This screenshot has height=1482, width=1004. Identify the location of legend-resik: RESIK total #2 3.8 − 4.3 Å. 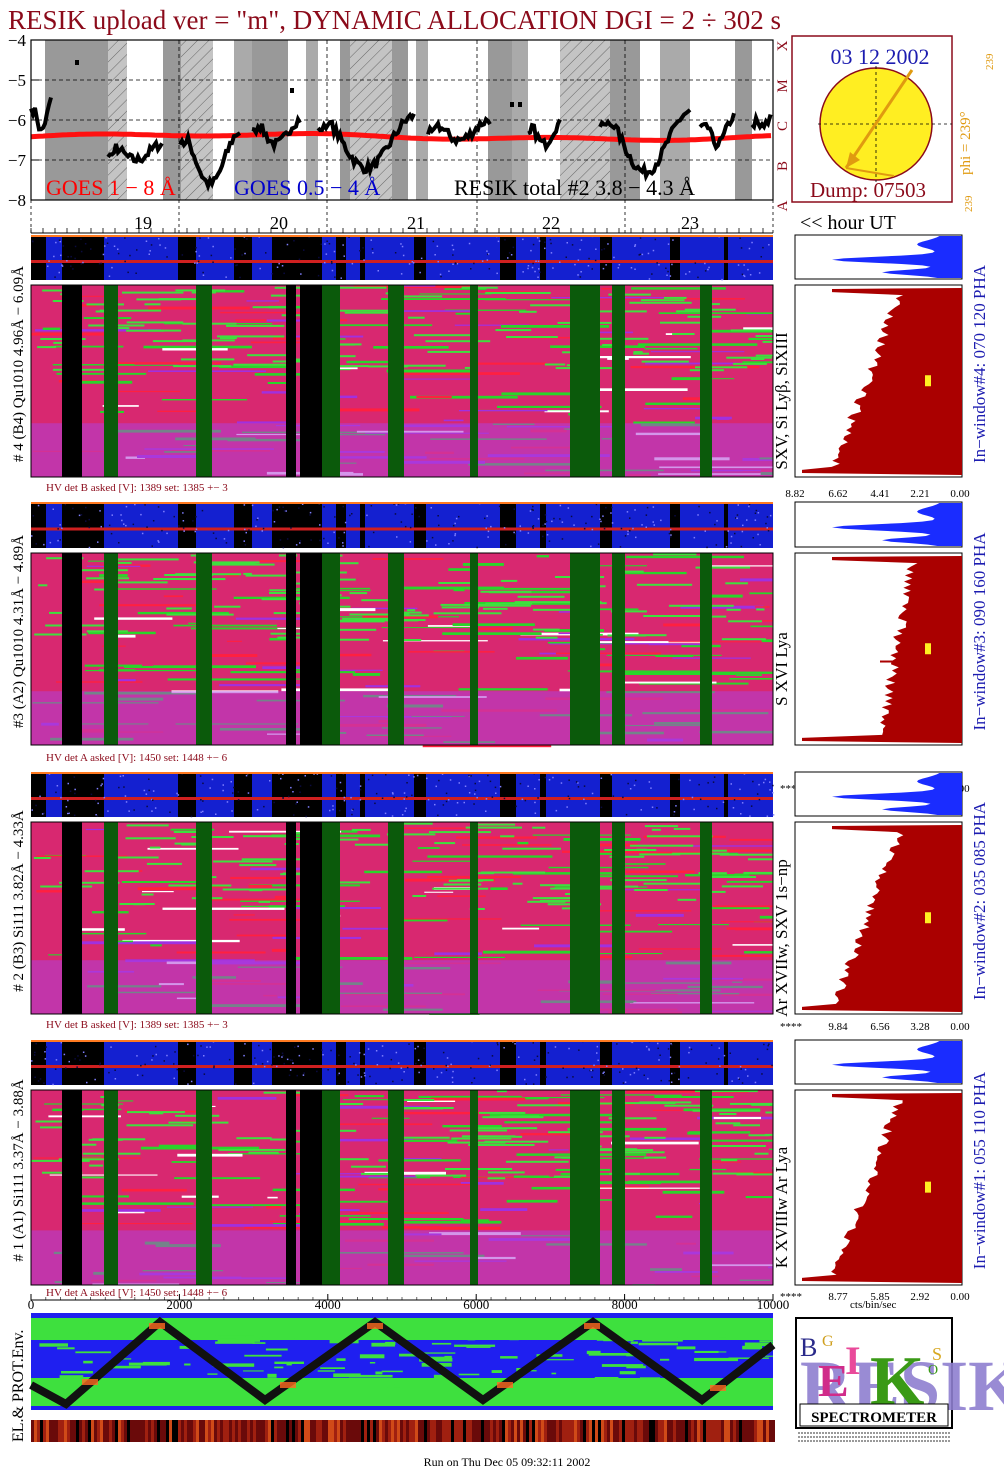
(574, 187).